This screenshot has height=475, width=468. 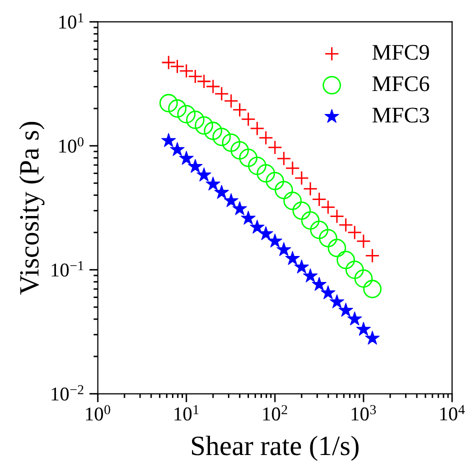 I want to click on x-tick-label: 10$^{3}$, so click(x=364, y=413).